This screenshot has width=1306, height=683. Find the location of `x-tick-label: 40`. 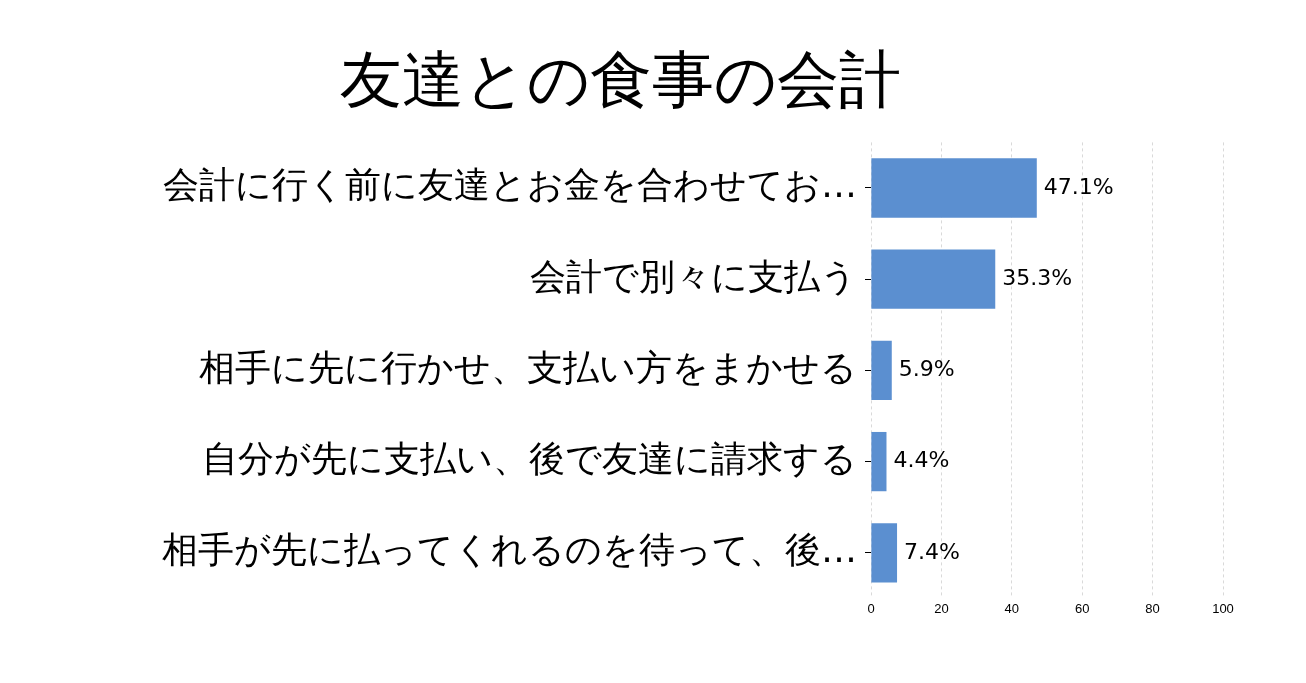

x-tick-label: 40 is located at coordinates (1012, 608).